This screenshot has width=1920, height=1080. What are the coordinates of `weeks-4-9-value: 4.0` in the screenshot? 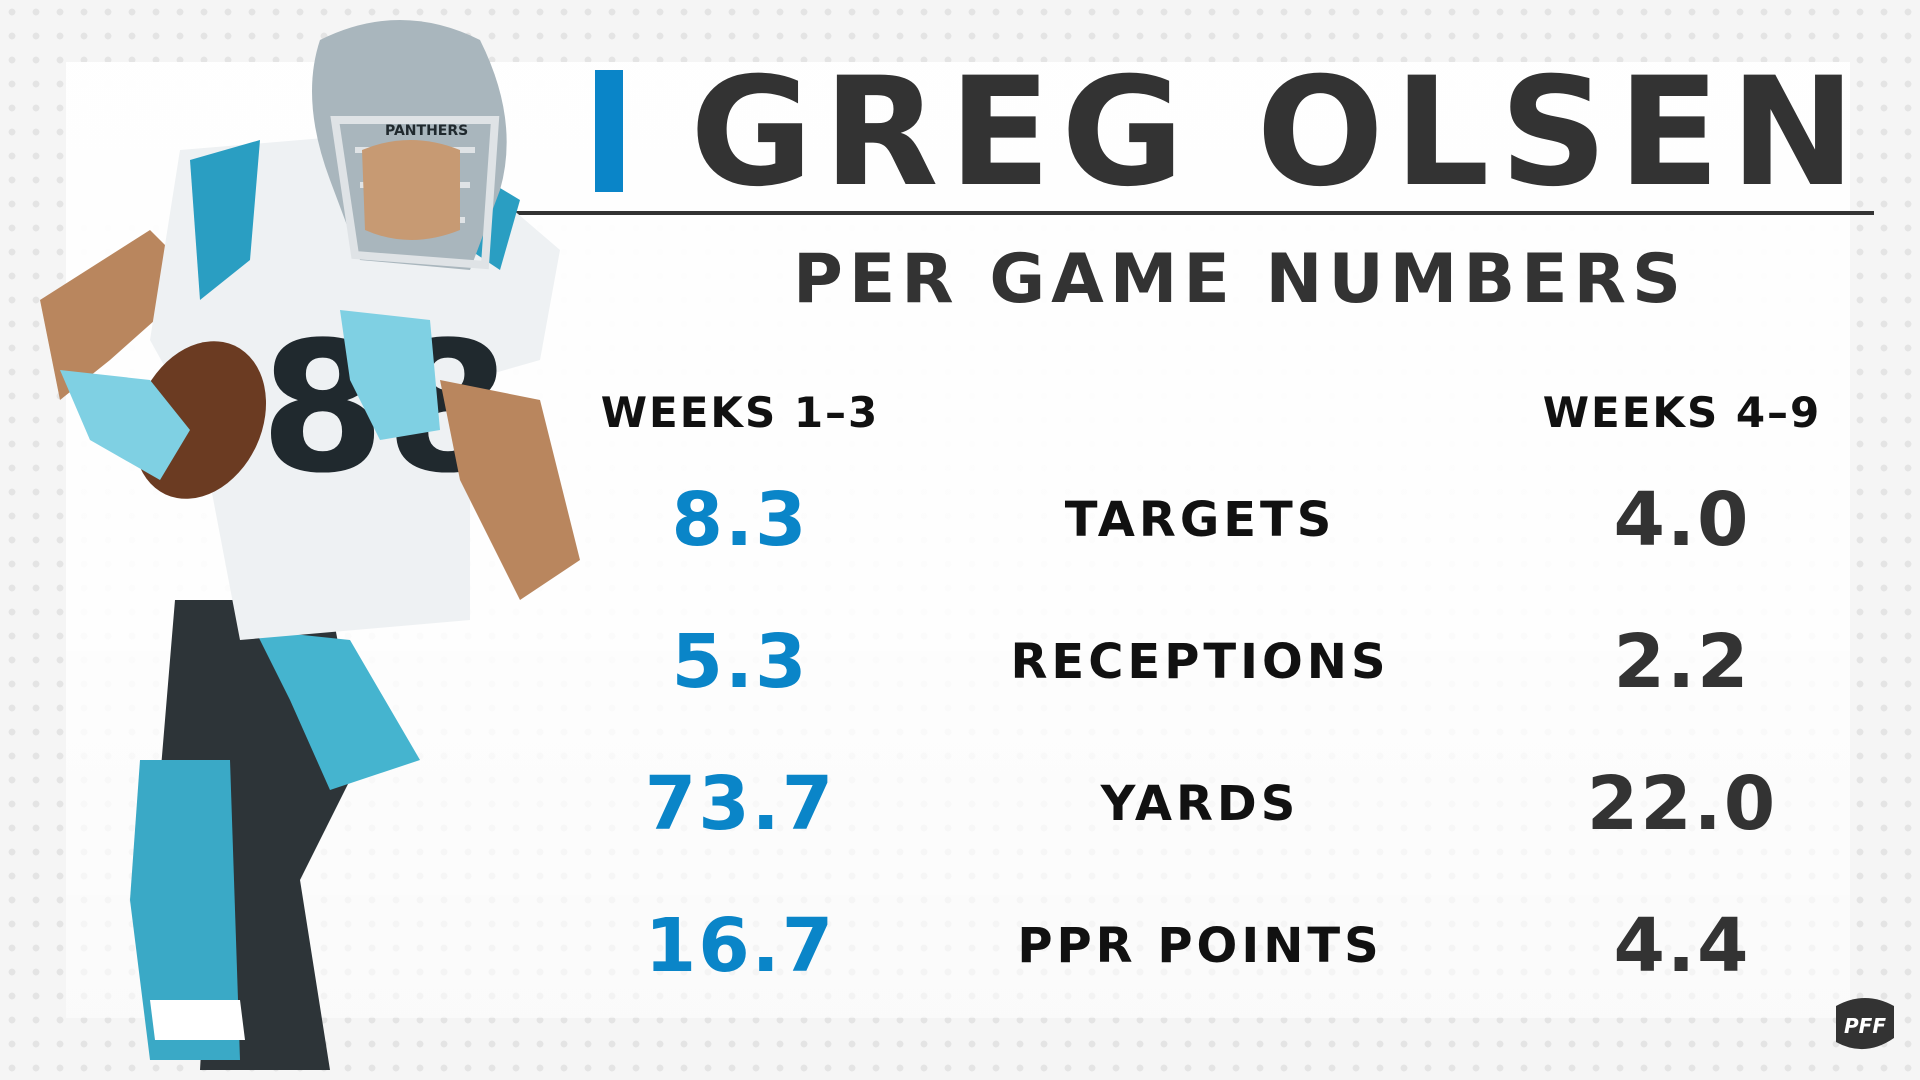 It's located at (1682, 520).